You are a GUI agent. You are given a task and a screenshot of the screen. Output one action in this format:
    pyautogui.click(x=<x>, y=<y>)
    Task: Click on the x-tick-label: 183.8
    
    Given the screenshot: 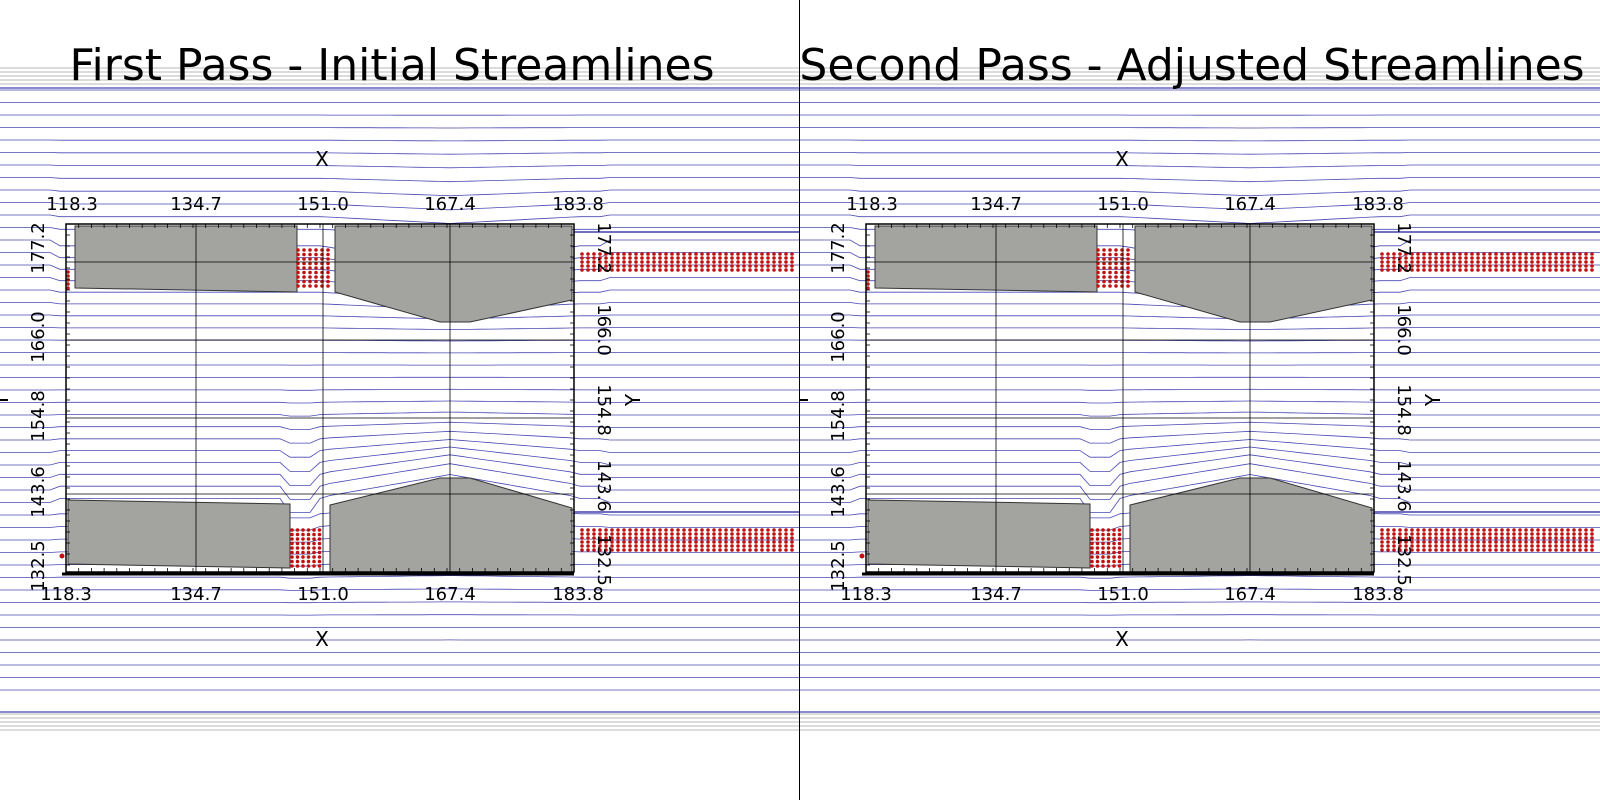 What is the action you would take?
    pyautogui.click(x=578, y=594)
    